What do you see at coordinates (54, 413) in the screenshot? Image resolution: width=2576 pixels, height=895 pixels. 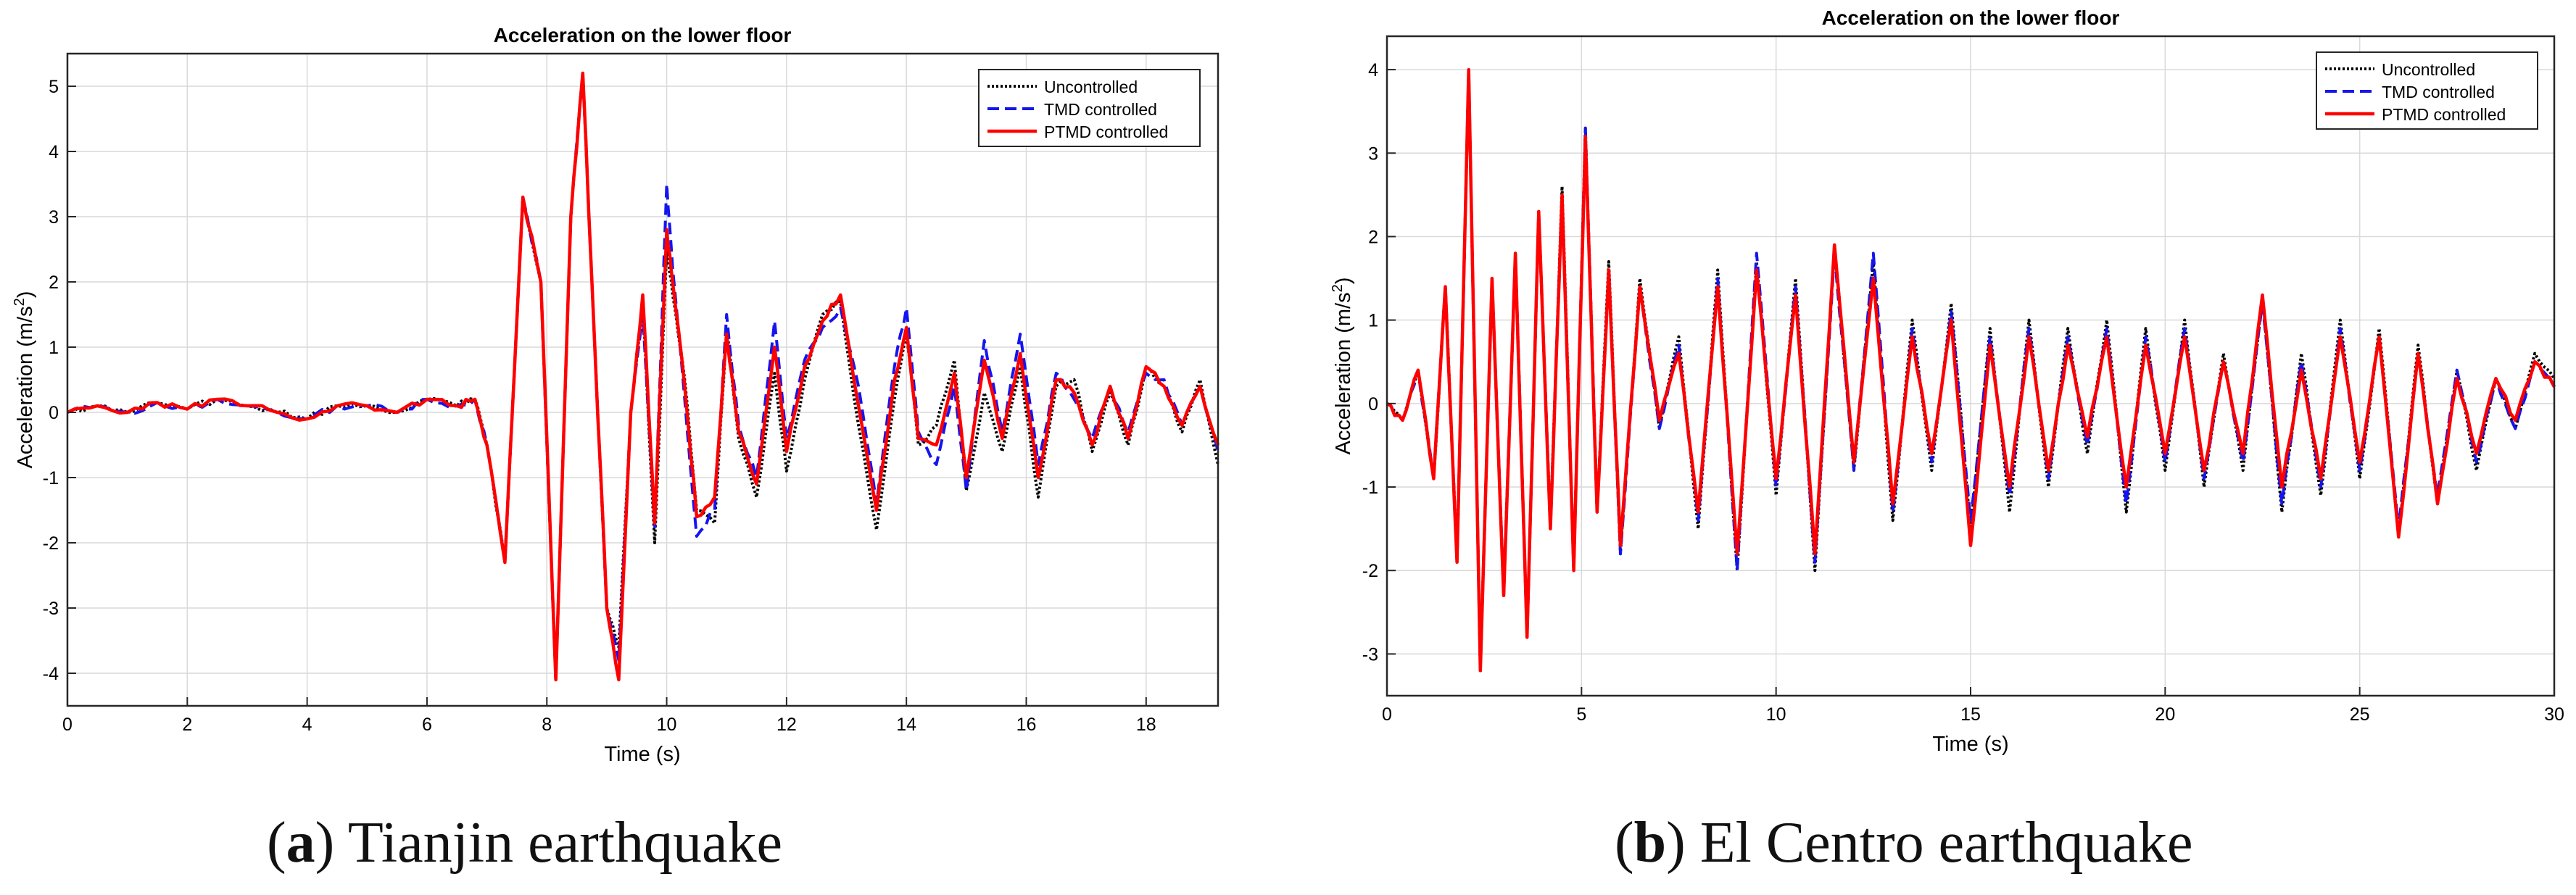 I see `chart-a-y-tick-label: 0` at bounding box center [54, 413].